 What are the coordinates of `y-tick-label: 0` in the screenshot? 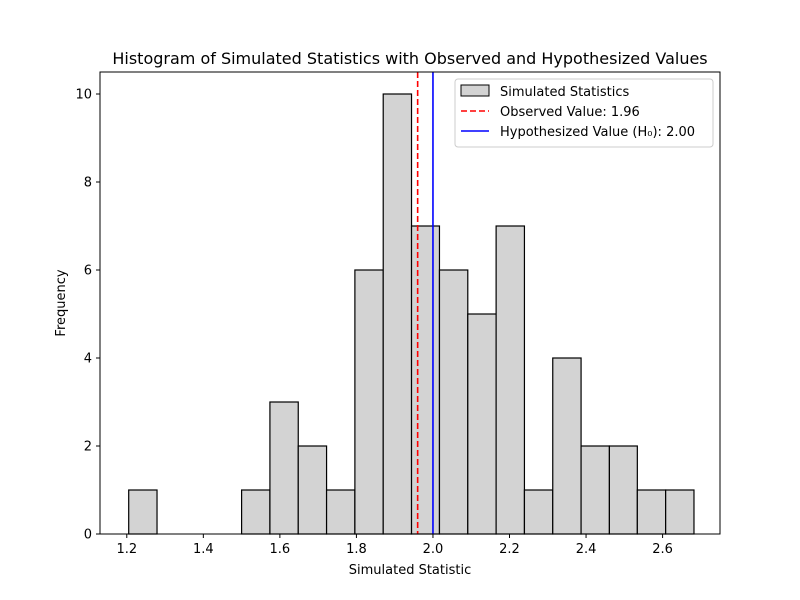 It's located at (88, 535).